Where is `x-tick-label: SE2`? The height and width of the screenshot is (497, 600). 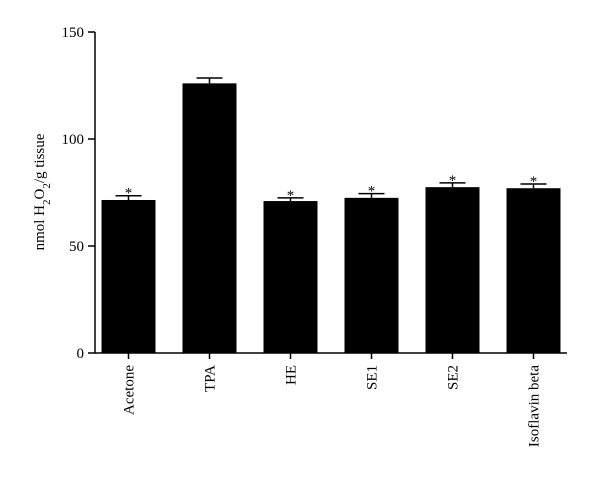 x-tick-label: SE2 is located at coordinates (454, 377).